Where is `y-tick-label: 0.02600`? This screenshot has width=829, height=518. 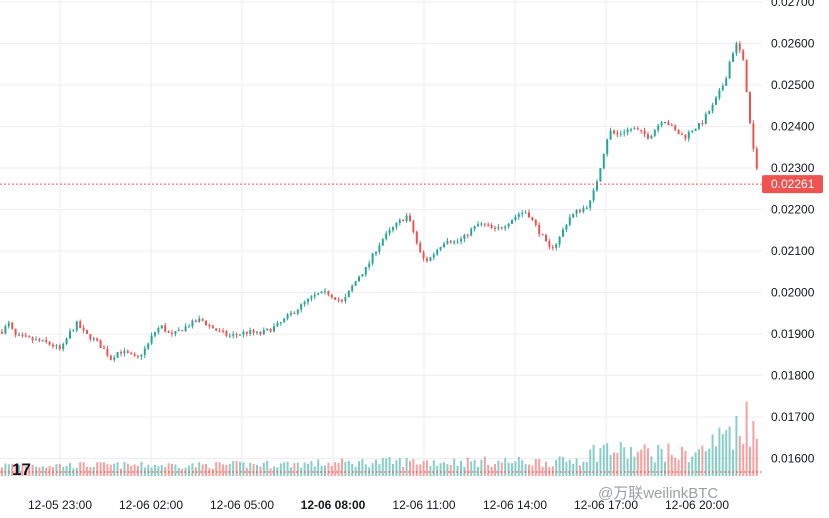
y-tick-label: 0.02600 is located at coordinates (793, 44).